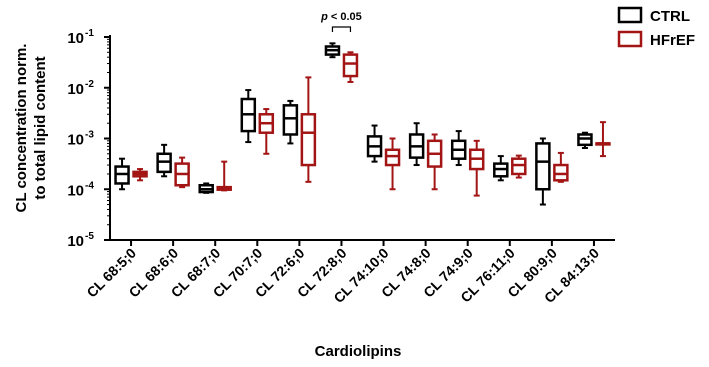  Describe the element at coordinates (89, 236) in the screenshot. I see `y-tick-exponent: -5` at that location.